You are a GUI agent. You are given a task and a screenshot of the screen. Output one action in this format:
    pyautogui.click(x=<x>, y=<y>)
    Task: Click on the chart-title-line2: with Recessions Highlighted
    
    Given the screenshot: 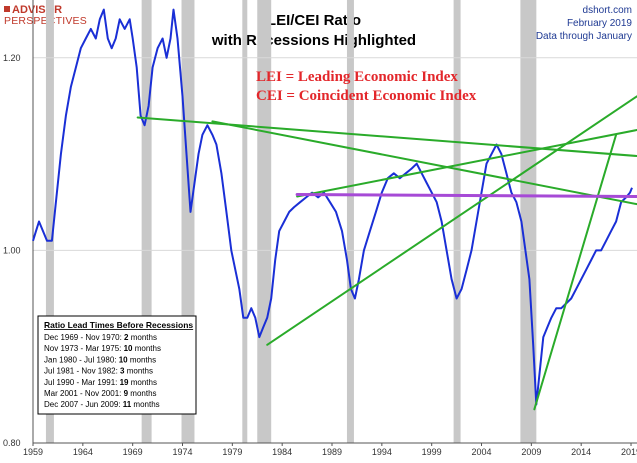 What is the action you would take?
    pyautogui.click(x=313, y=40)
    